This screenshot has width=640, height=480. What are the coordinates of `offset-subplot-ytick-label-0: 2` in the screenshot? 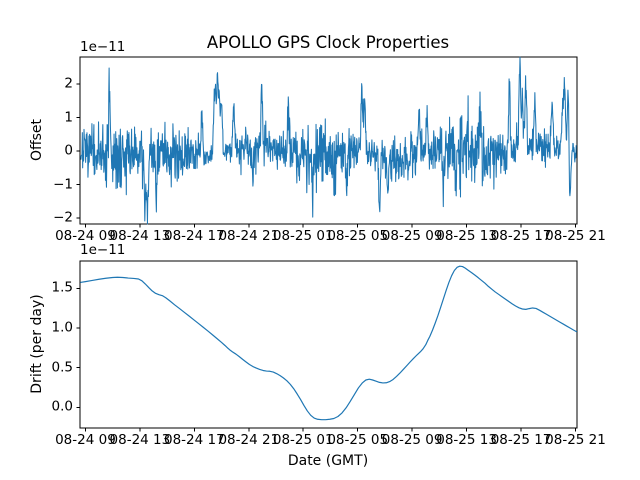 It's located at (68, 83).